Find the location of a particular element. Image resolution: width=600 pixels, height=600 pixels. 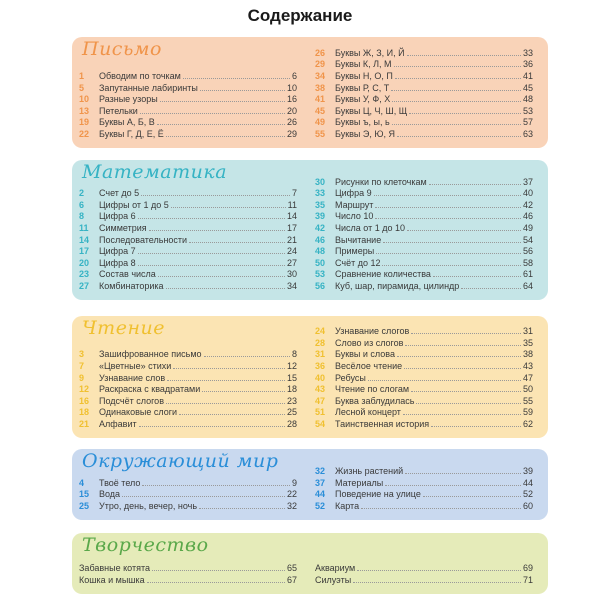

lesson-number: 42 is located at coordinates (320, 228).